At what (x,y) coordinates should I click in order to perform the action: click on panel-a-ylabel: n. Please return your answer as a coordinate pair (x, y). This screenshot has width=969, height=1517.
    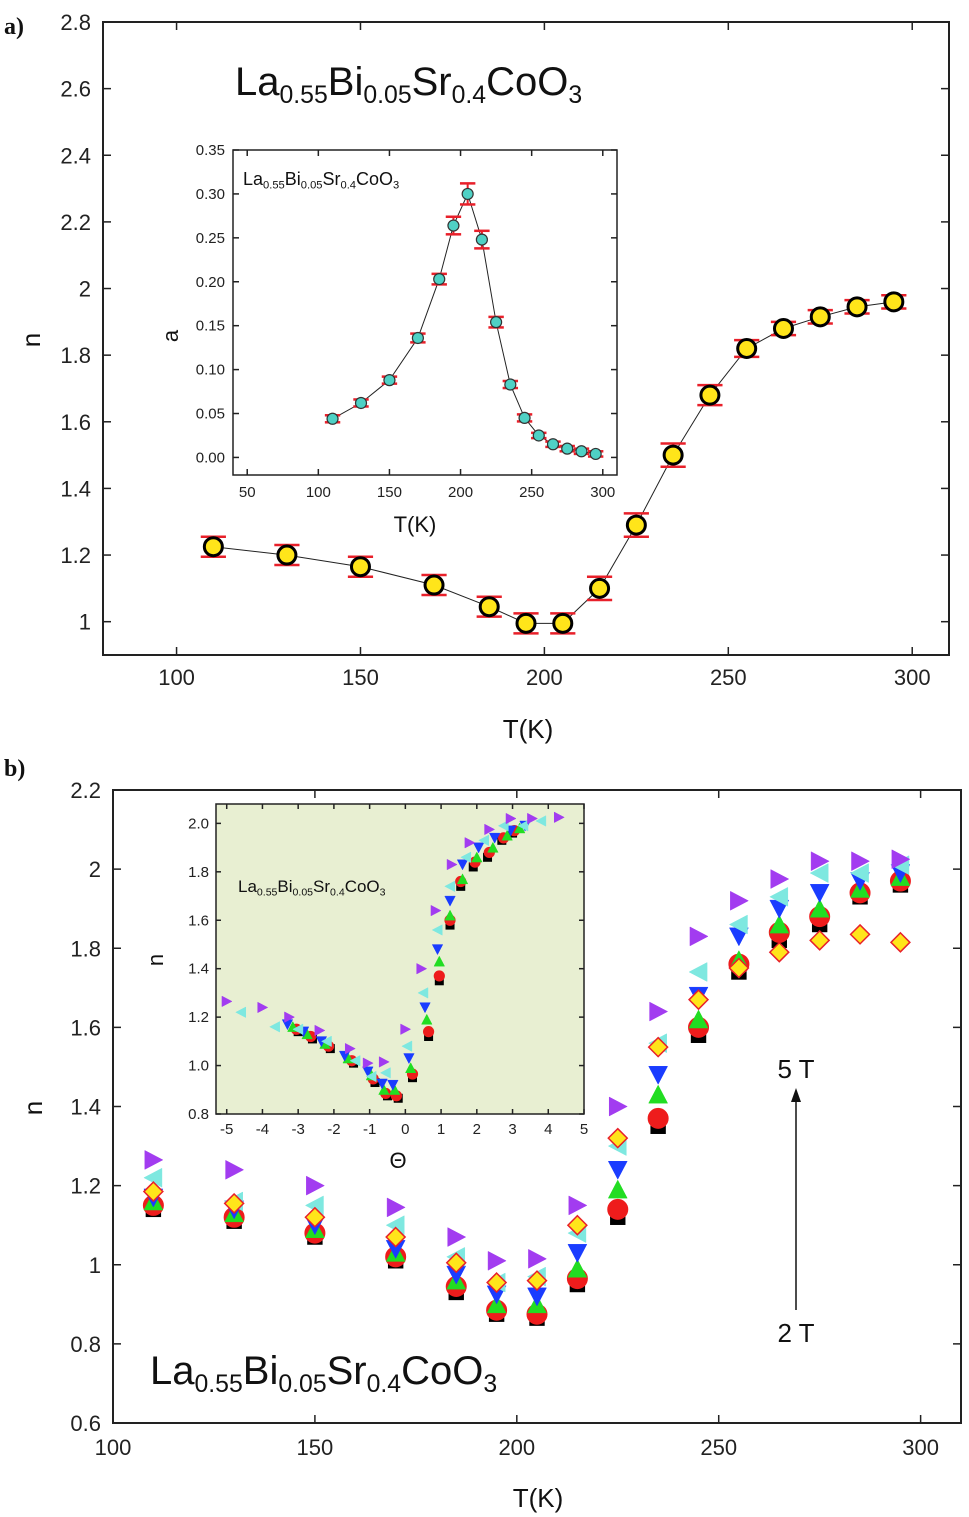
    Looking at the image, I should click on (31, 340).